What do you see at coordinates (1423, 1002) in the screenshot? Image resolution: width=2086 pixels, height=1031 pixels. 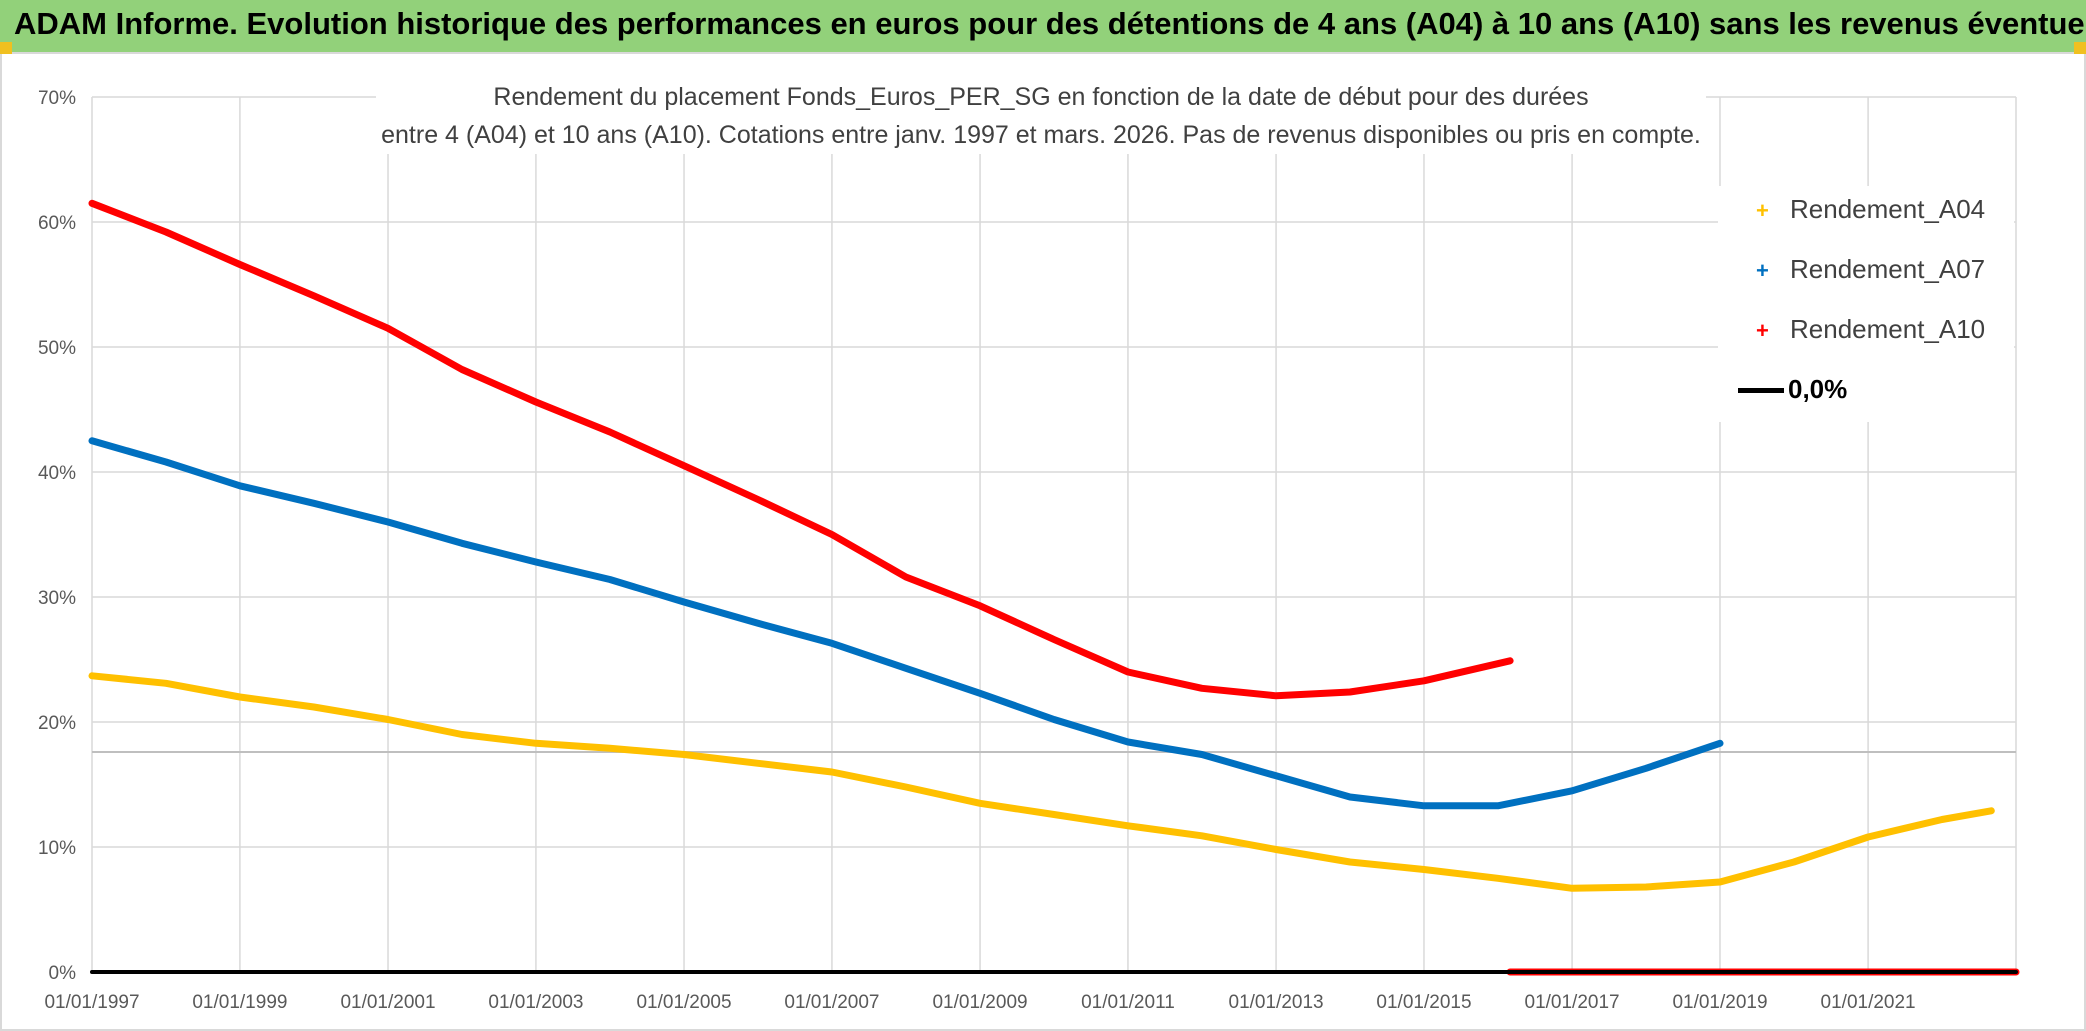 I see `x-tick-label: 01/01/2015` at bounding box center [1423, 1002].